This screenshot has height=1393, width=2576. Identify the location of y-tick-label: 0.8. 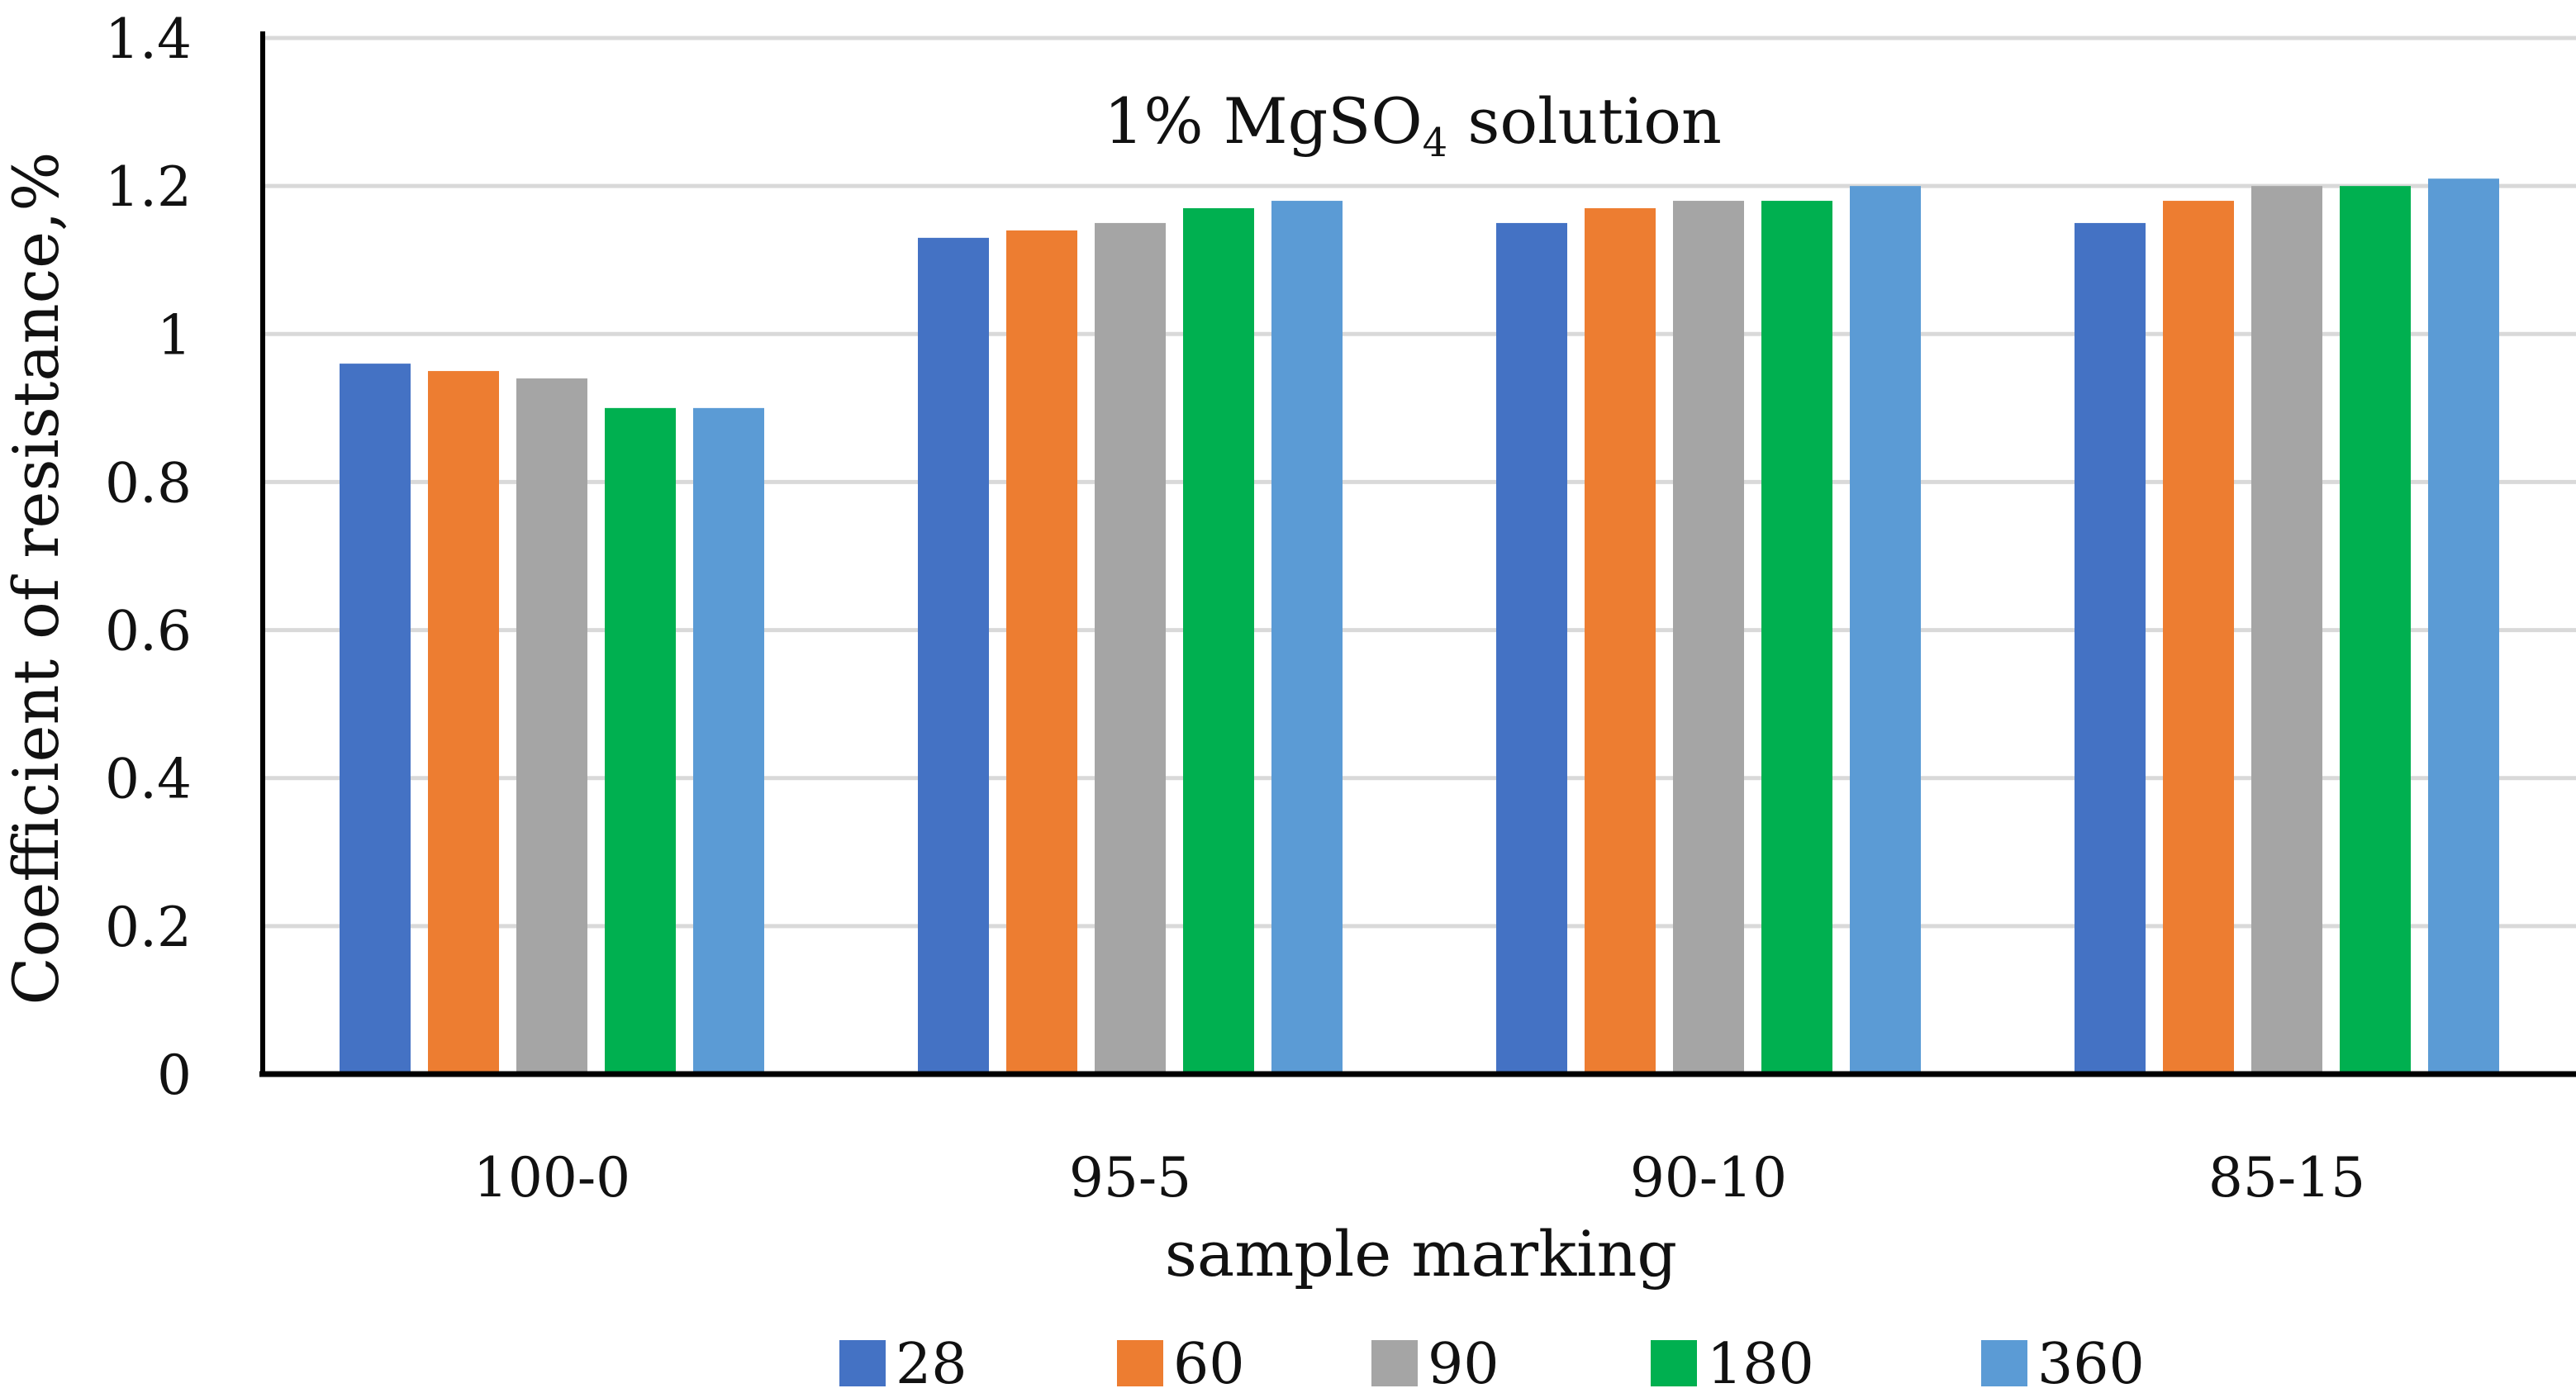
(148, 483).